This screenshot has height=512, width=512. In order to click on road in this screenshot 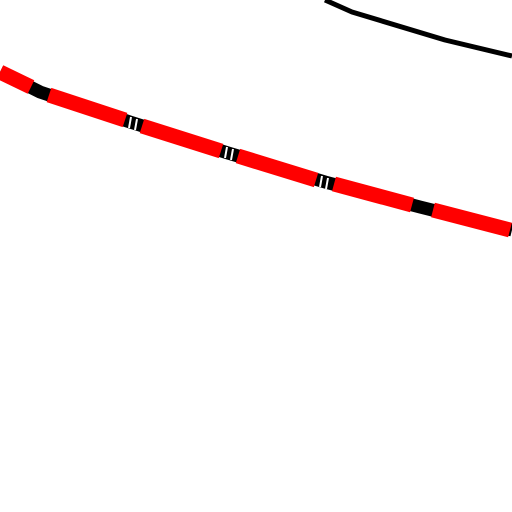, I will do `click(417, 29)`.